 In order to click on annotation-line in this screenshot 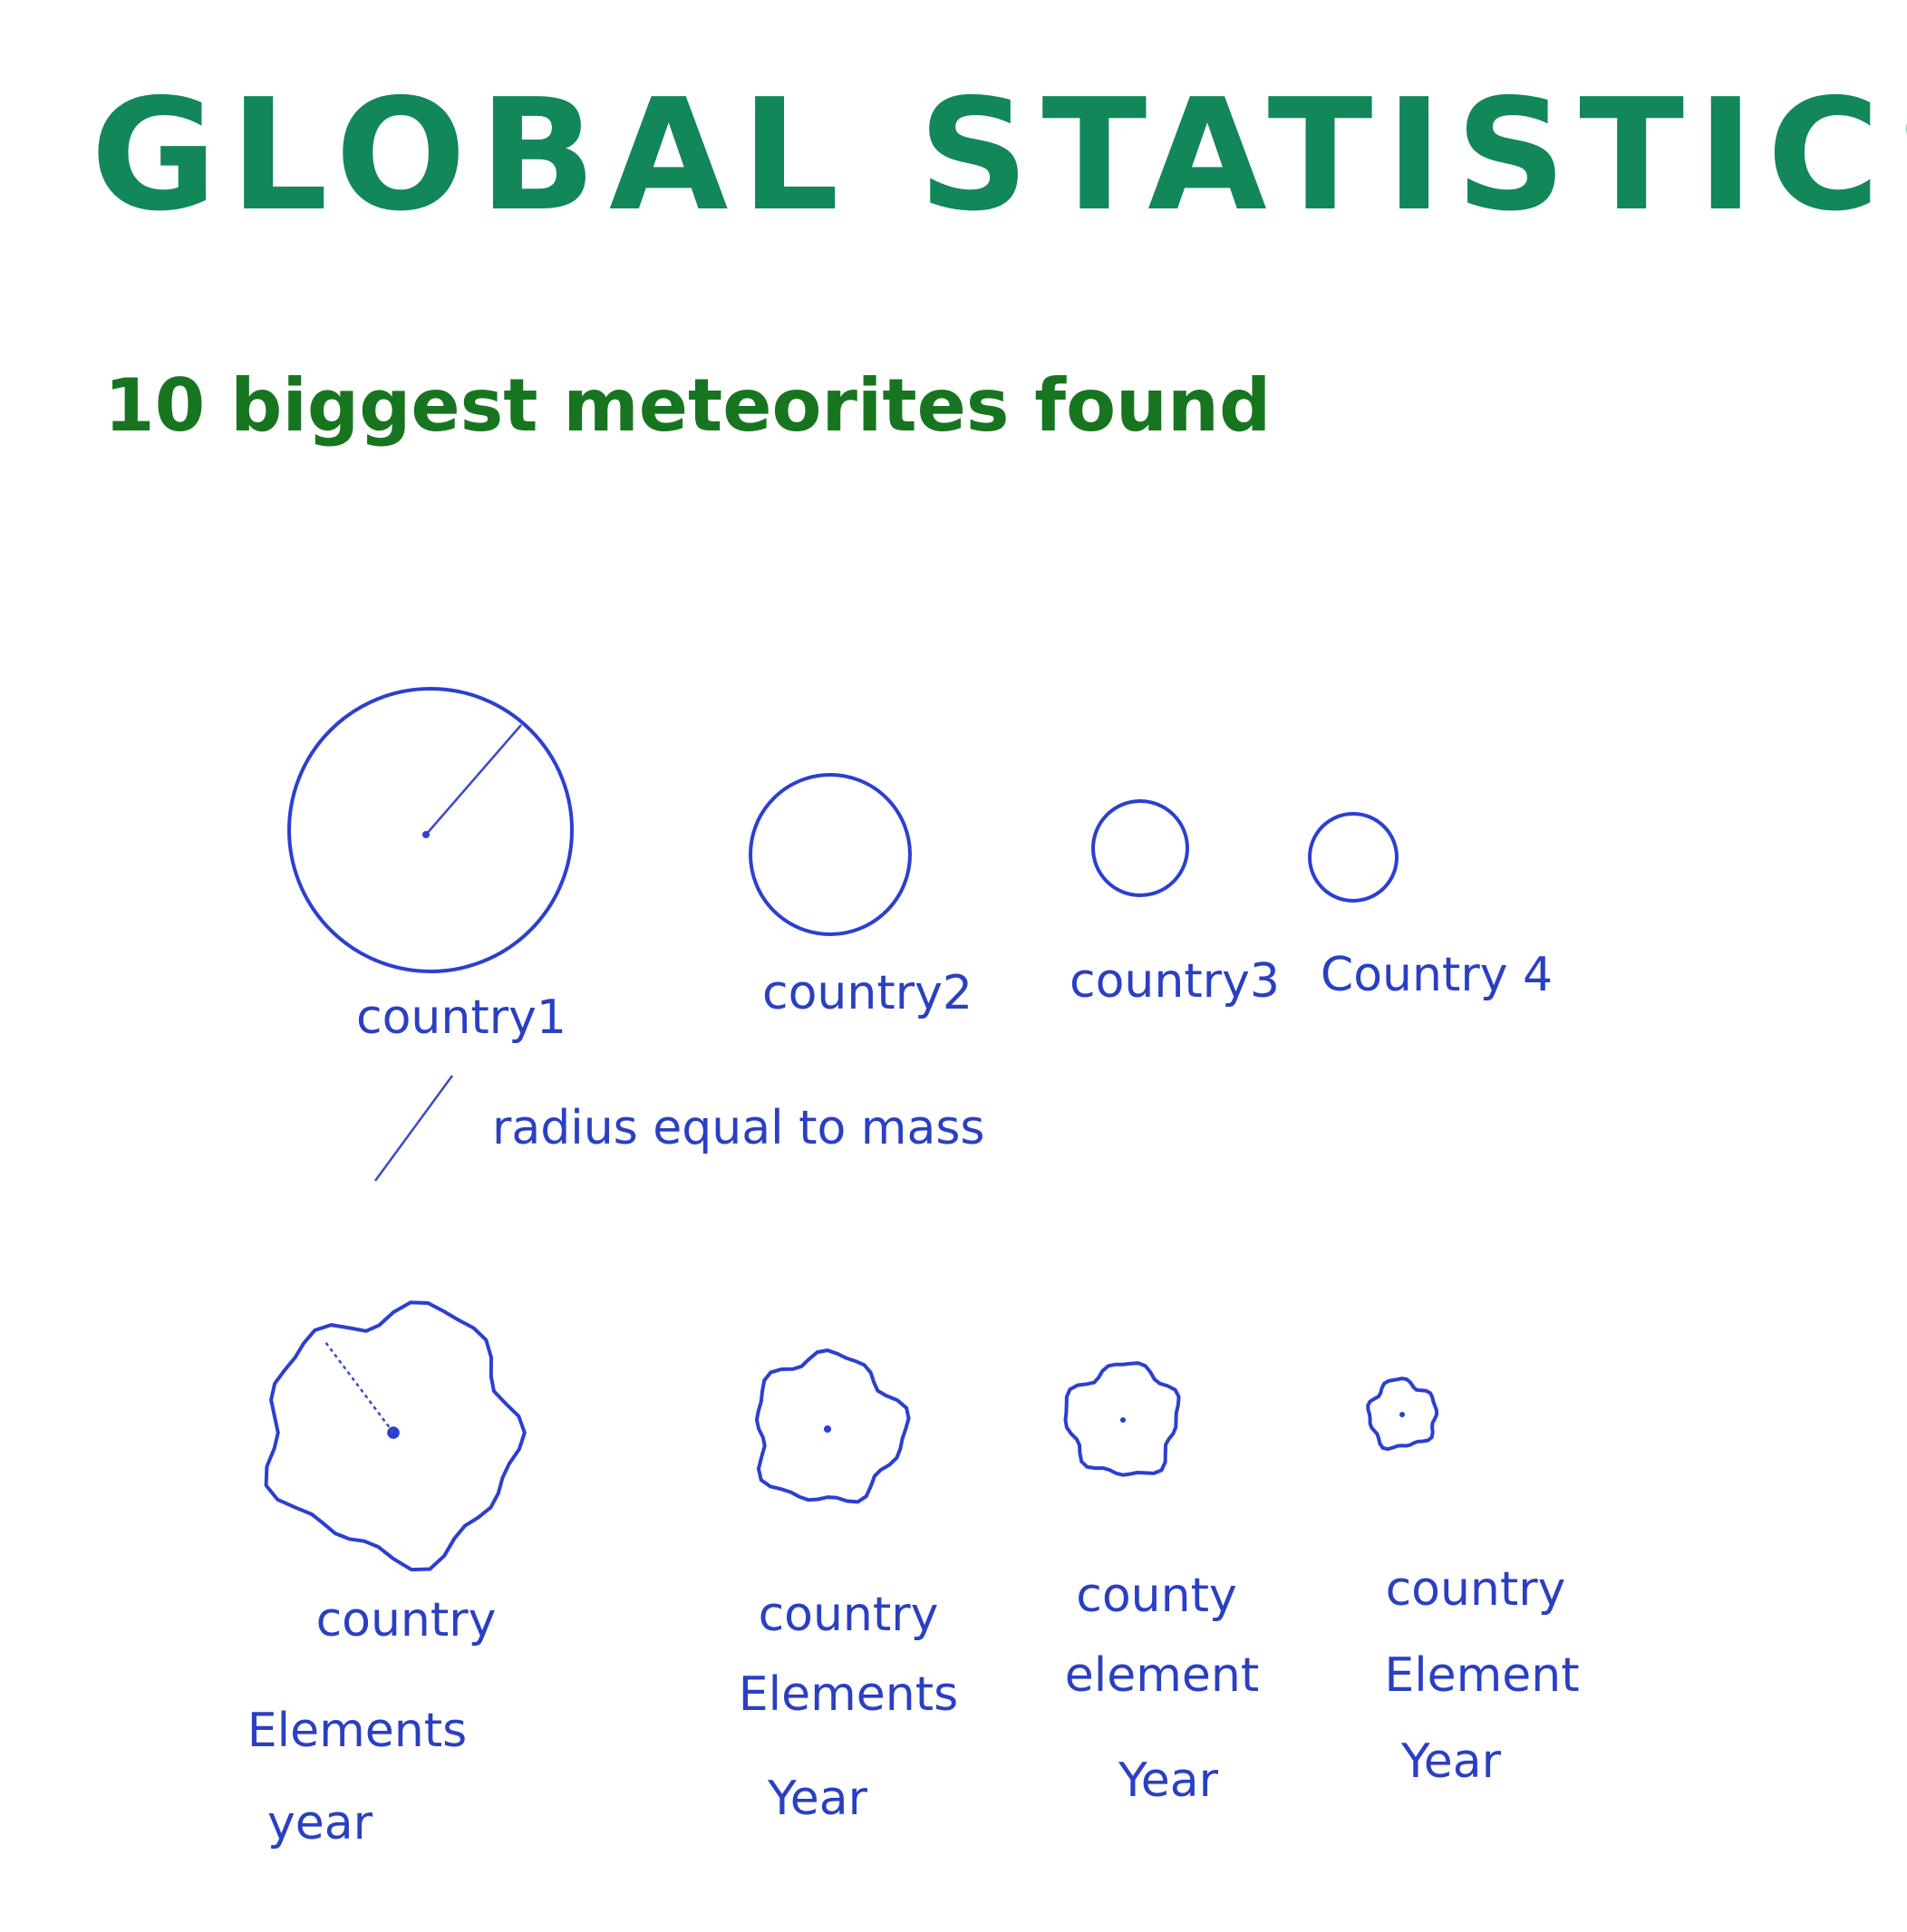, I will do `click(414, 1128)`.